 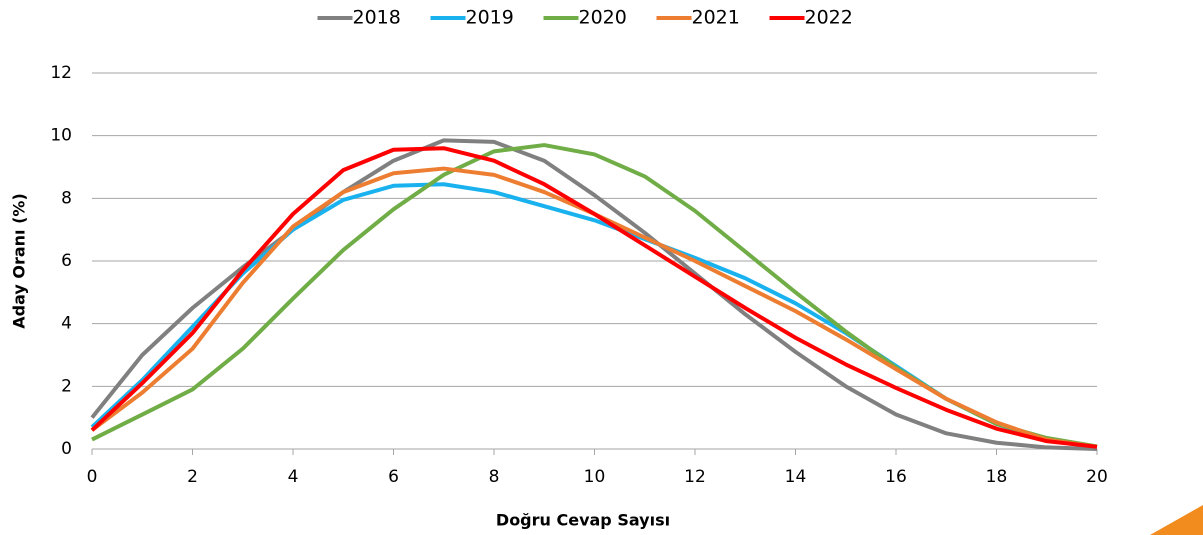 What do you see at coordinates (603, 18) in the screenshot?
I see `legend-label: 2020` at bounding box center [603, 18].